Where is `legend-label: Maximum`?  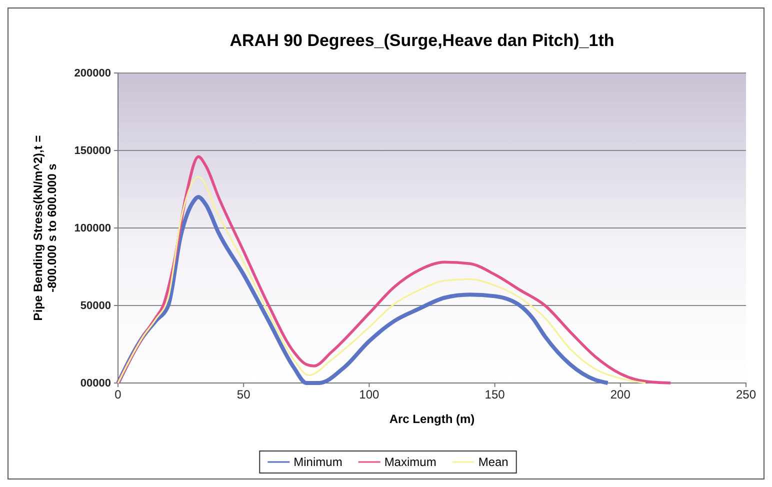 legend-label: Maximum is located at coordinates (410, 462).